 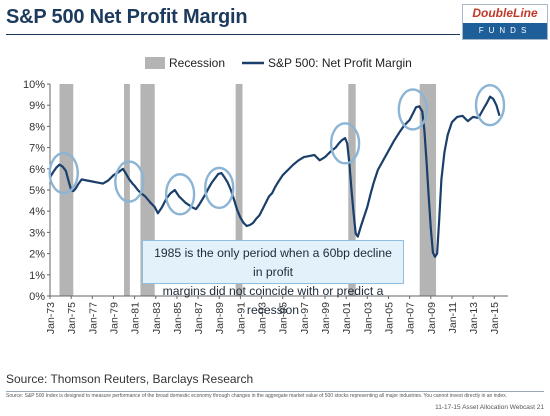 What do you see at coordinates (241, 318) in the screenshot?
I see `x-tick-label: Jan-91` at bounding box center [241, 318].